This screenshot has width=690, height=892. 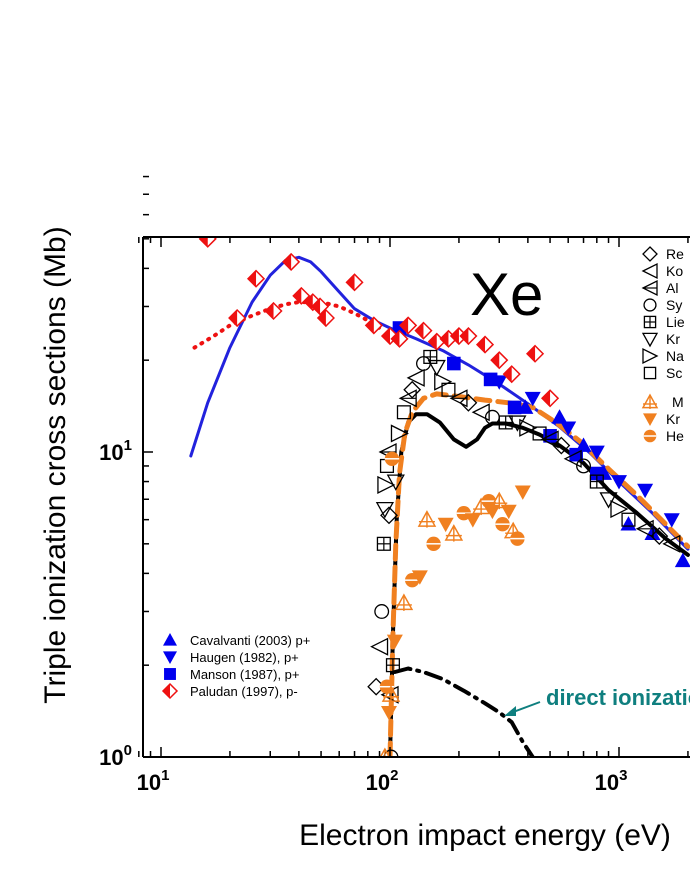 What do you see at coordinates (672, 288) in the screenshot?
I see `legend-right-label: Al` at bounding box center [672, 288].